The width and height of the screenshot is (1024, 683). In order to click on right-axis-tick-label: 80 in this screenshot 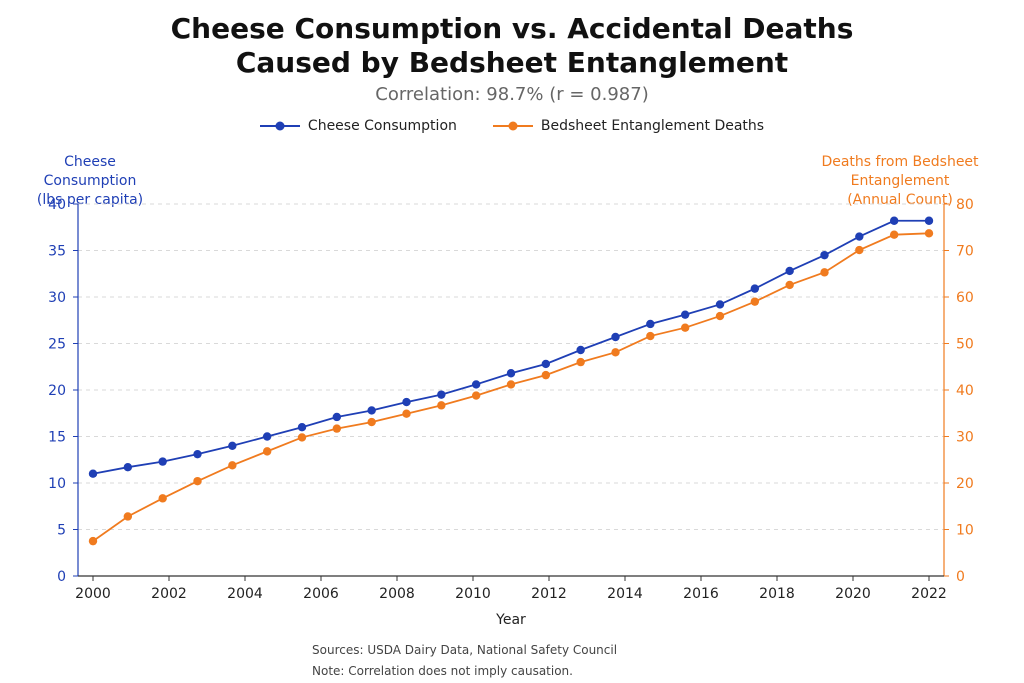, I will do `click(965, 205)`.